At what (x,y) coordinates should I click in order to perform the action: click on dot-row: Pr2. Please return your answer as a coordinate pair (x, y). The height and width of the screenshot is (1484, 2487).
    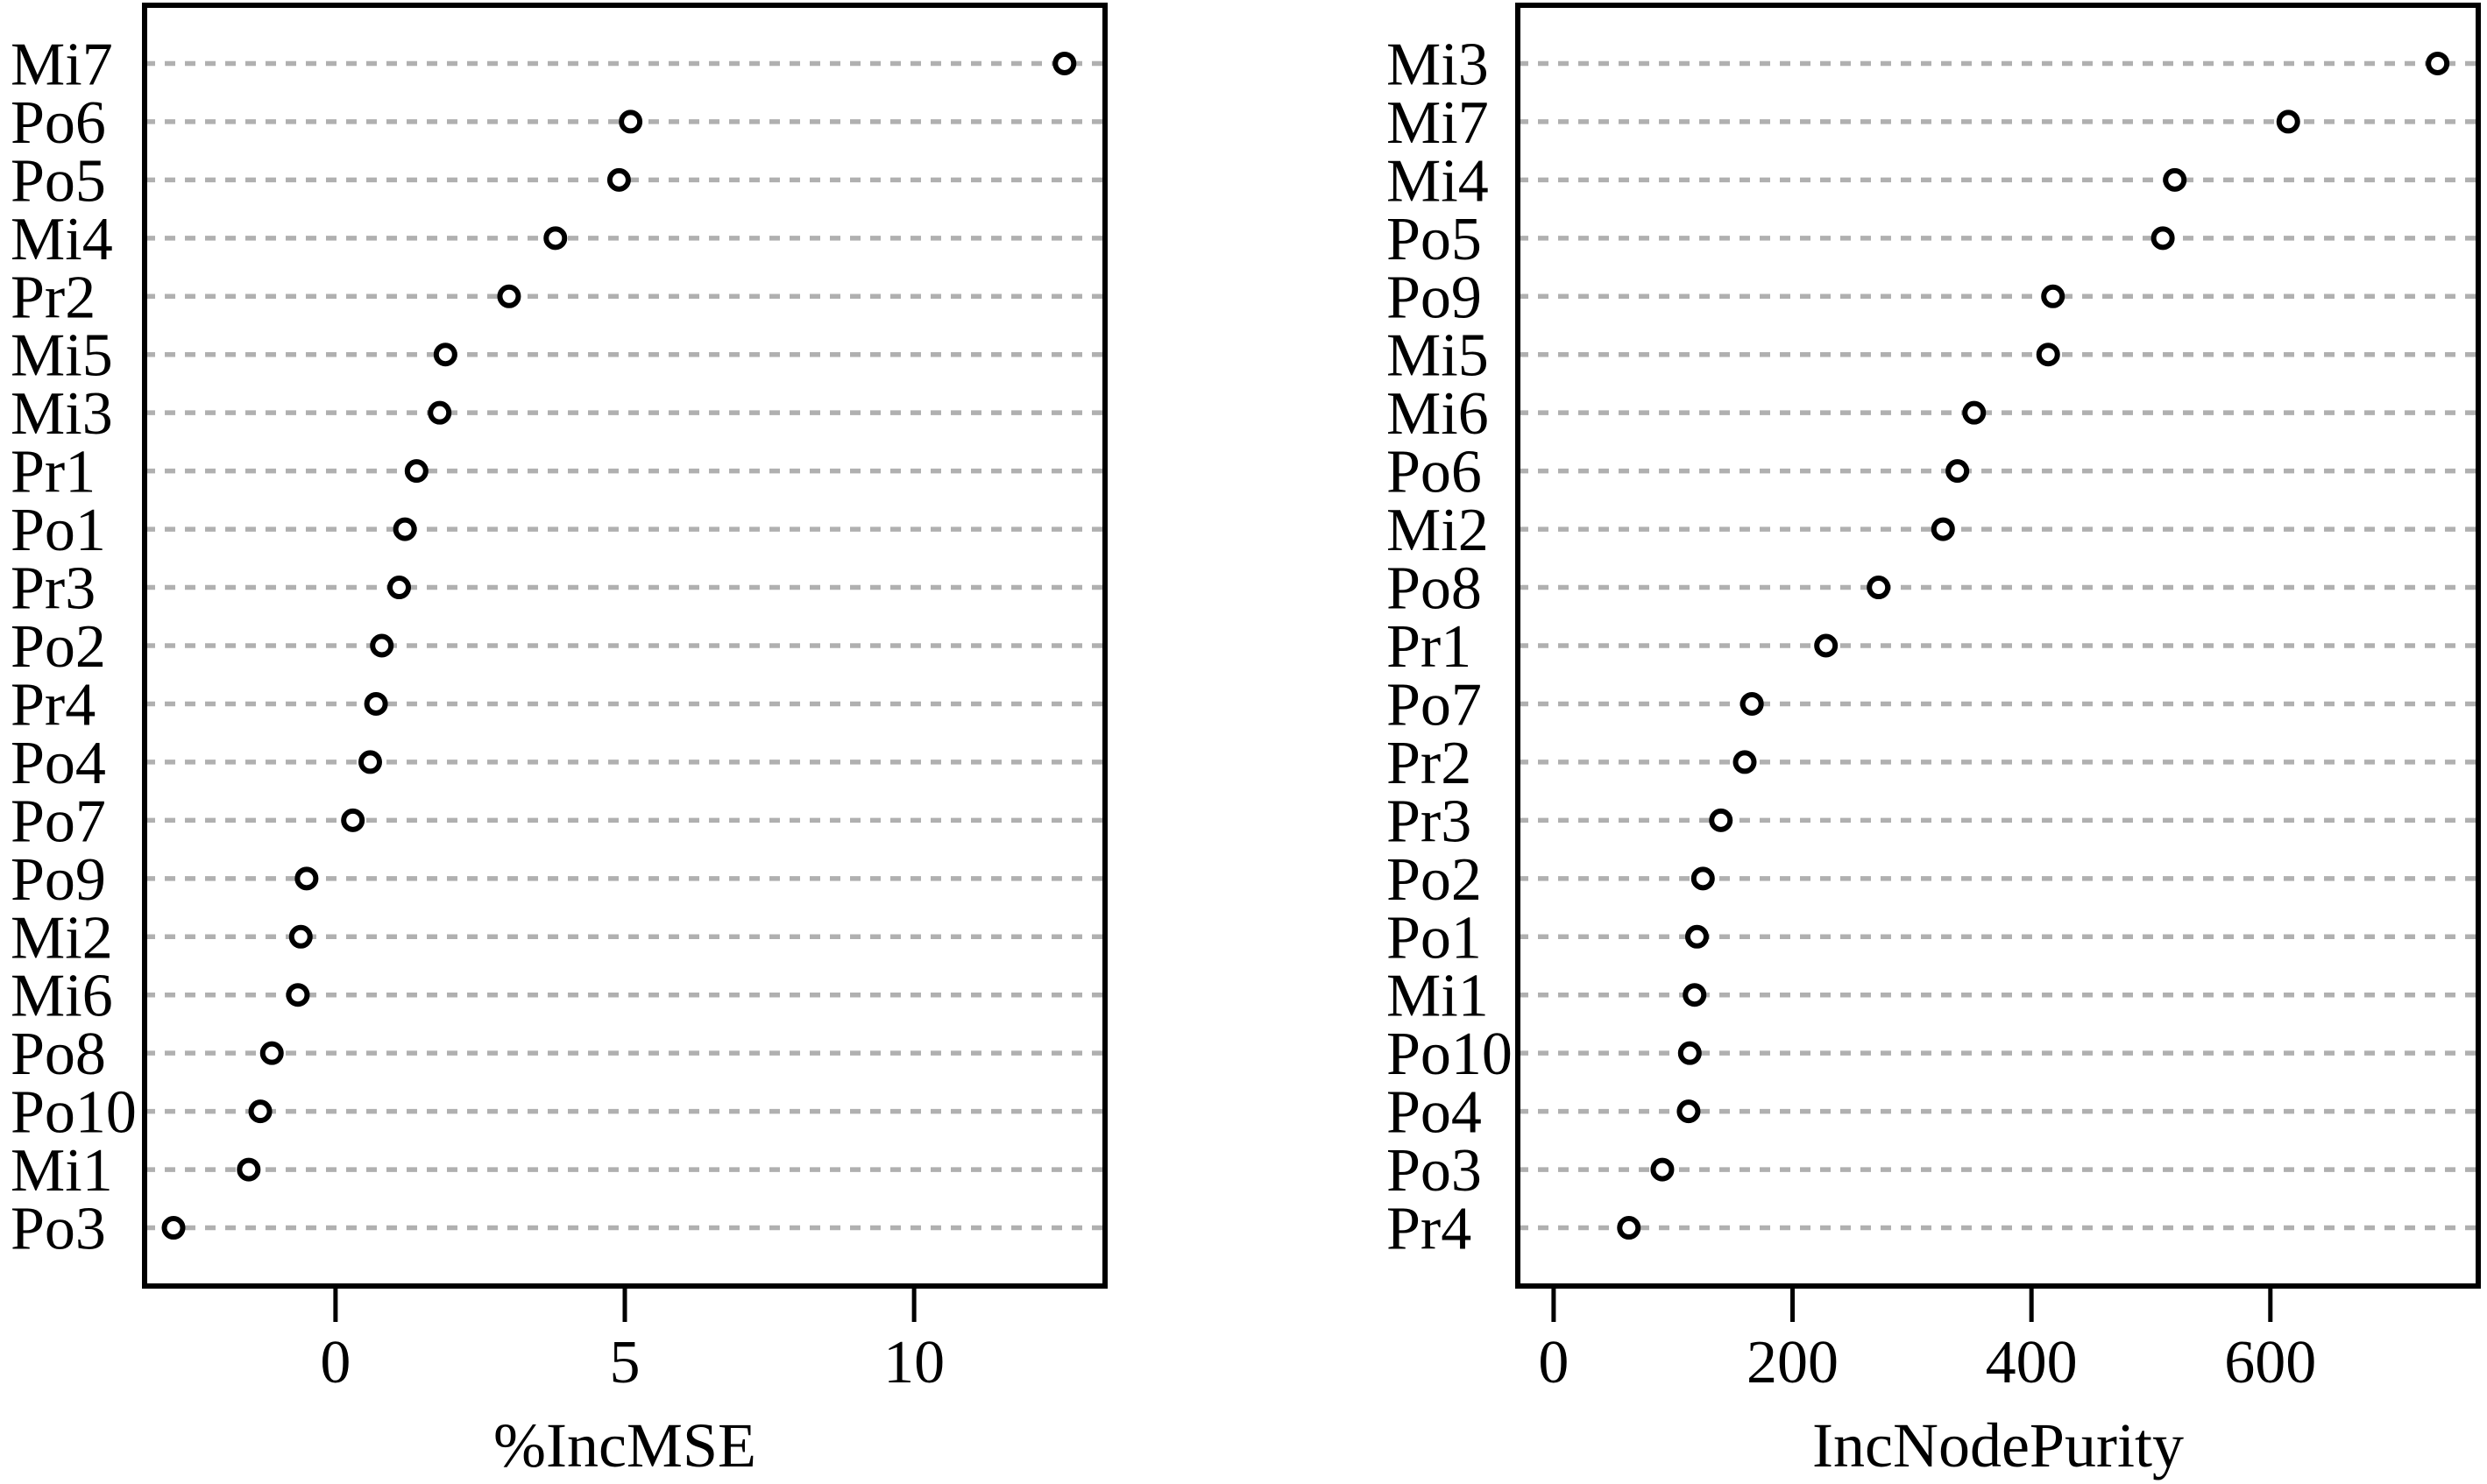
    Looking at the image, I should click on (1932, 763).